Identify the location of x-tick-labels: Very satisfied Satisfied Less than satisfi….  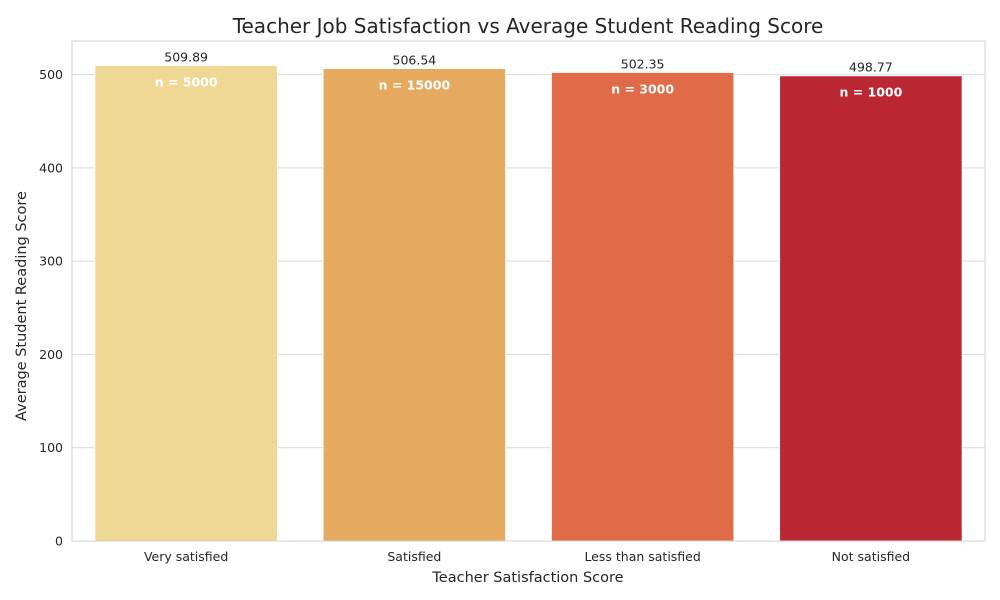
(527, 556).